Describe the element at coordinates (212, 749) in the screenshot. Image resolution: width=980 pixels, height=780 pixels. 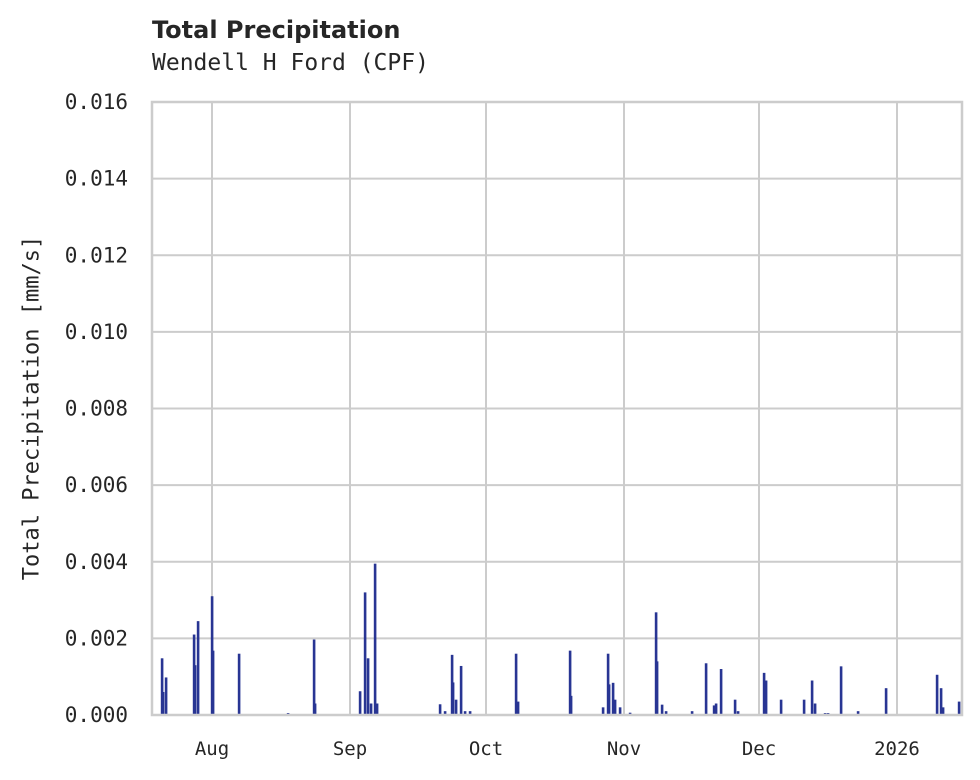
I see `x-tick-label: Aug` at that location.